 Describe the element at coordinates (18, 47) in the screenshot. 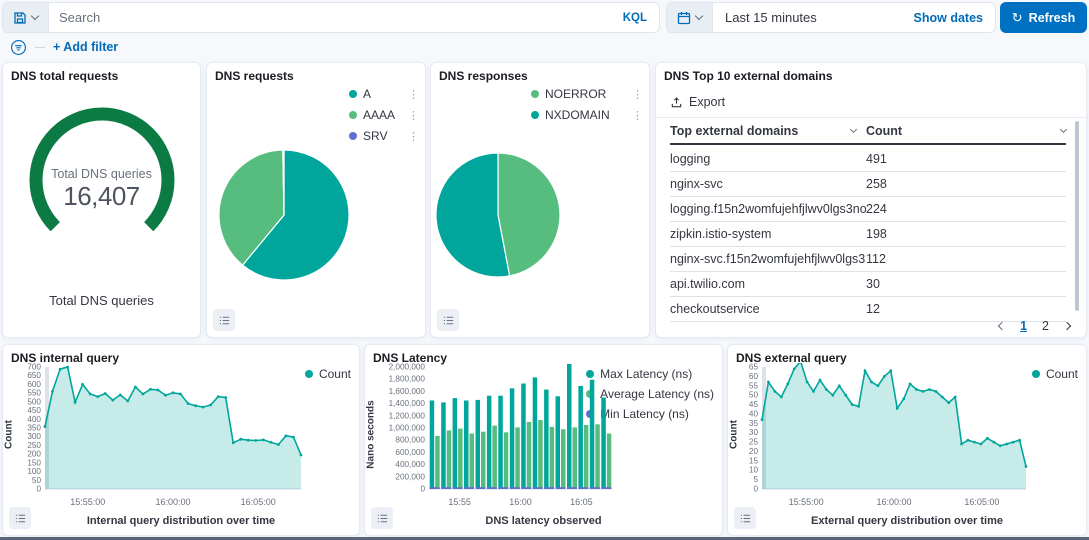

I see `filter-icon` at that location.